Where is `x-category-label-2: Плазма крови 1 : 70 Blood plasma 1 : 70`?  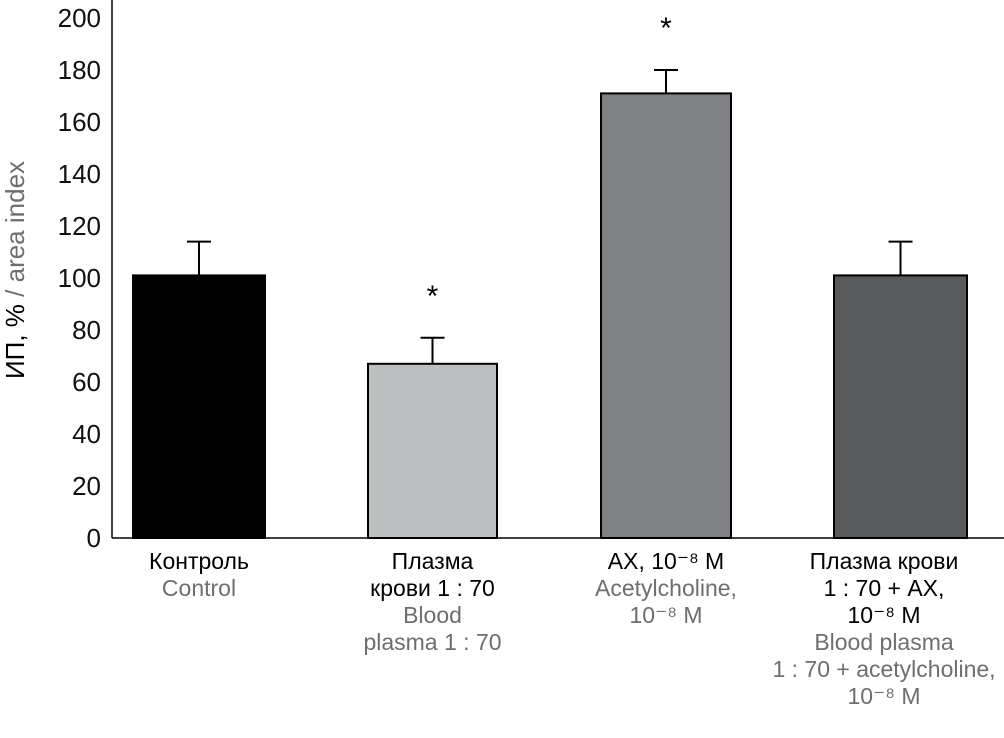 x-category-label-2: Плазма крови 1 : 70 Blood plasma 1 : 70 is located at coordinates (433, 602).